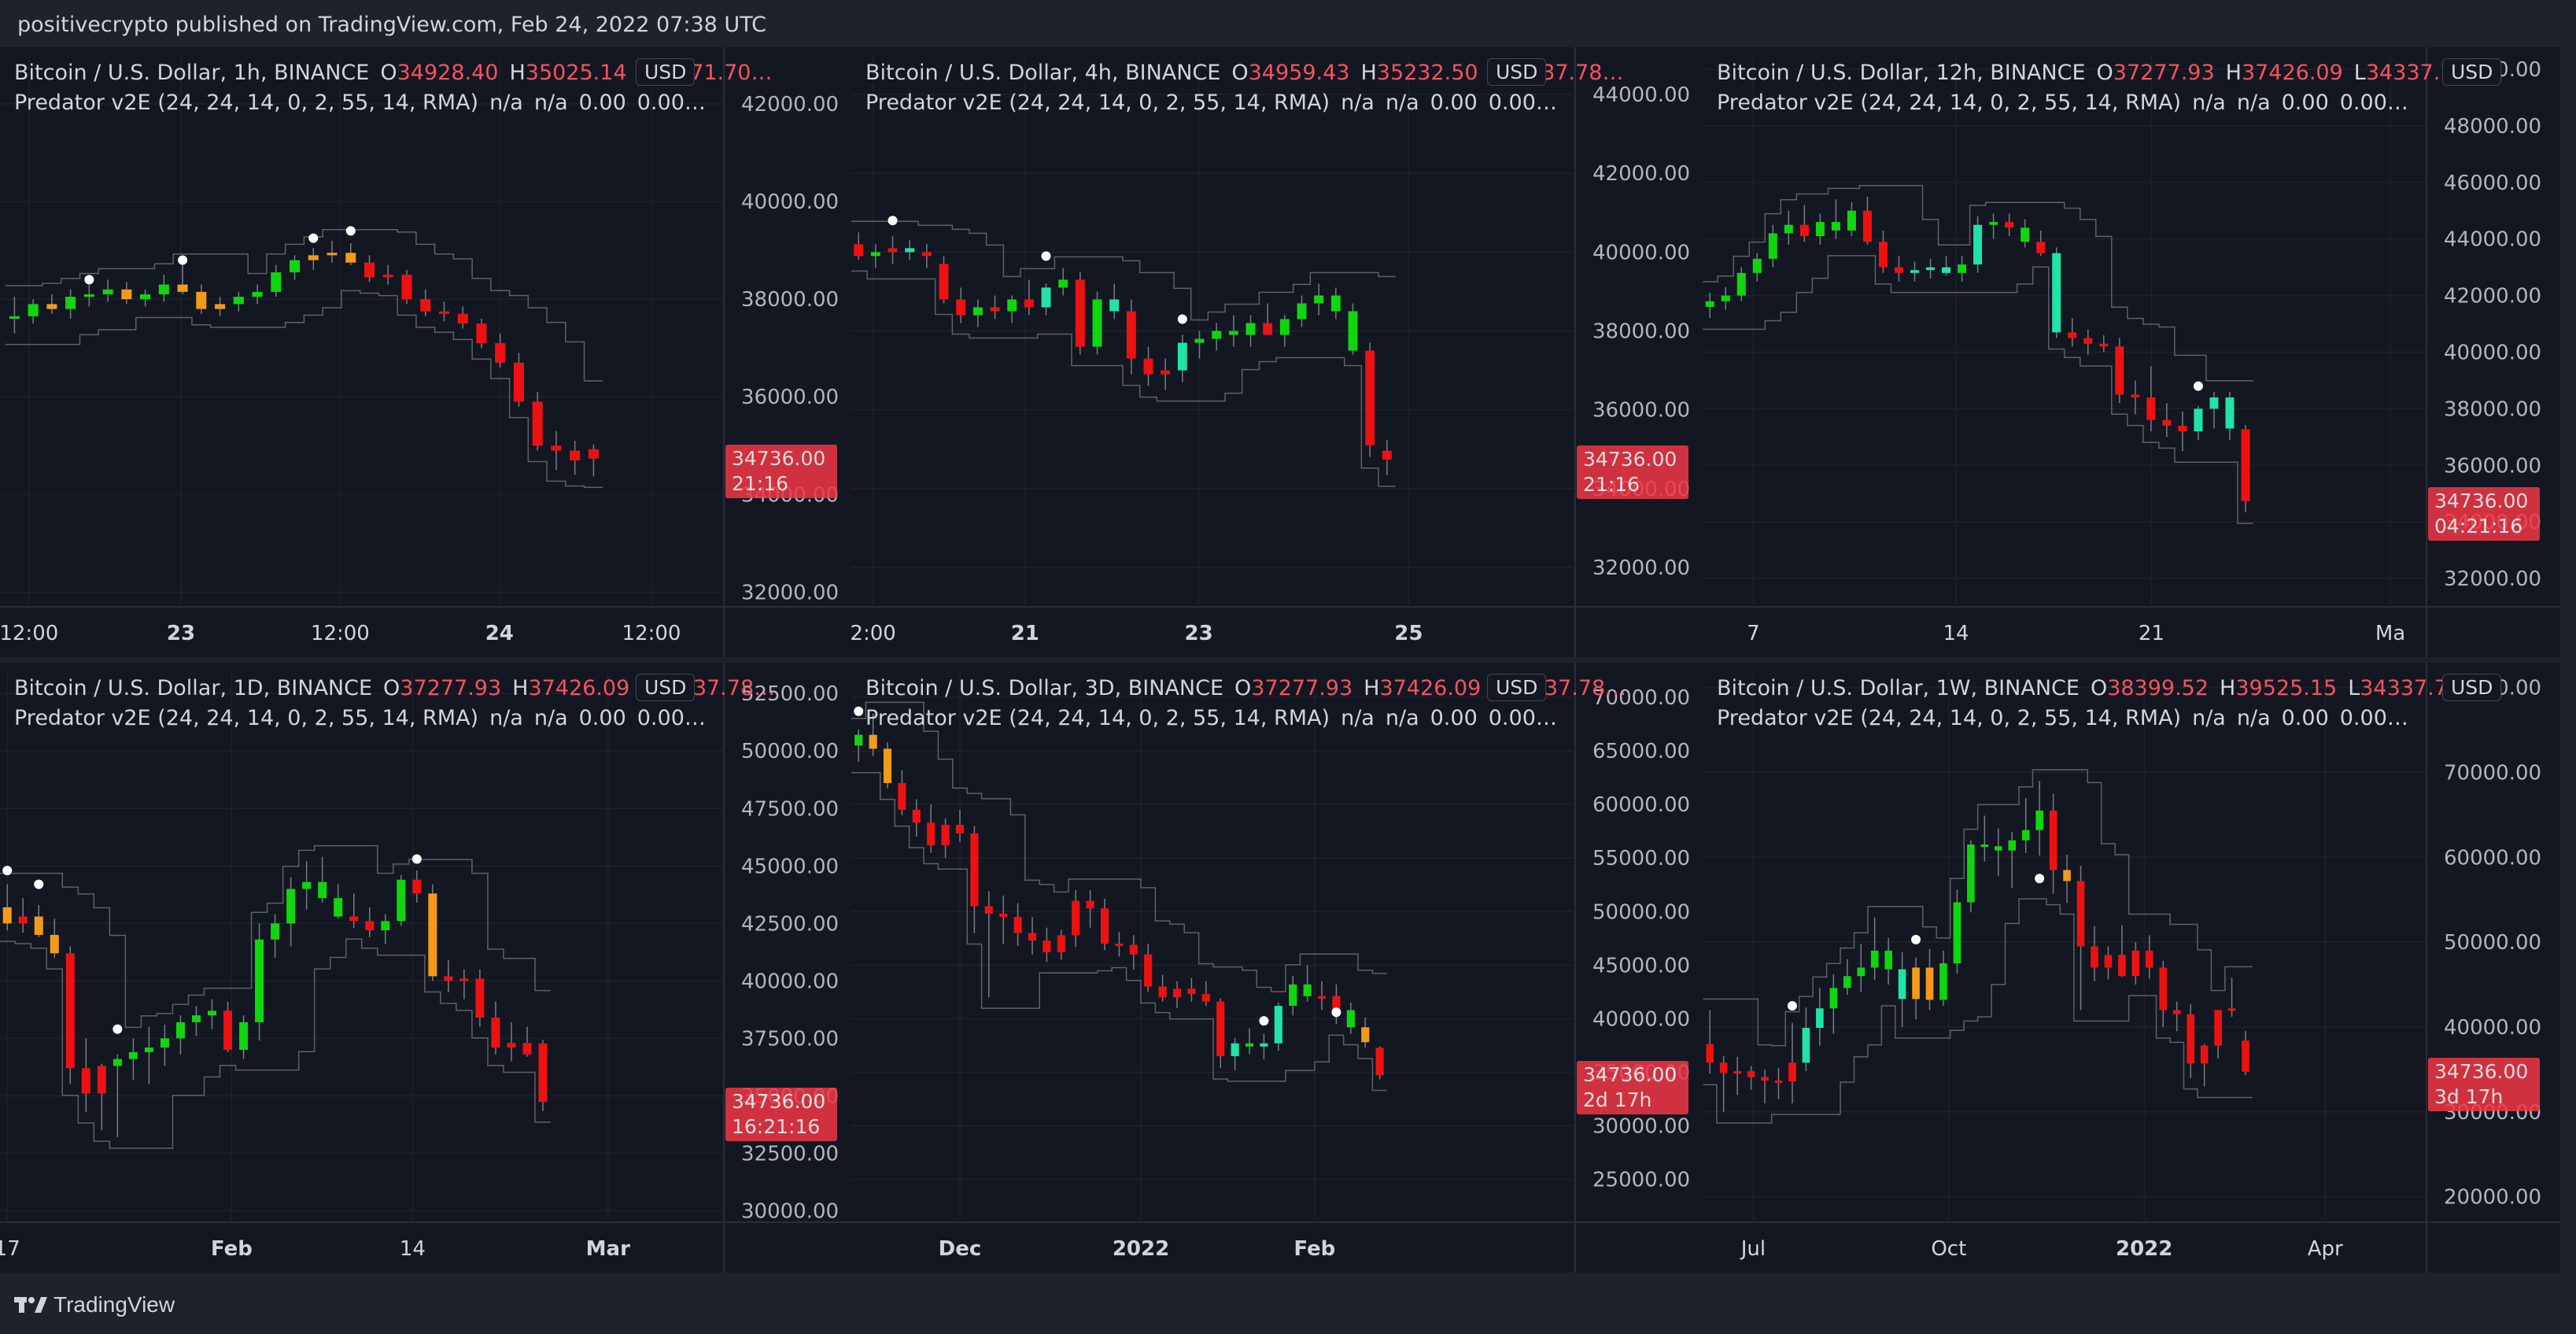 This screenshot has width=2576, height=1334. I want to click on predator-lower-band, so click(1978, 389).